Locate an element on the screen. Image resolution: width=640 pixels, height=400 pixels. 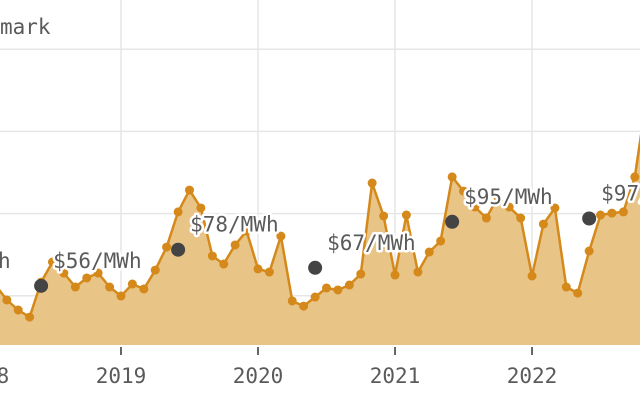
title-fragment: mark is located at coordinates (25, 27).